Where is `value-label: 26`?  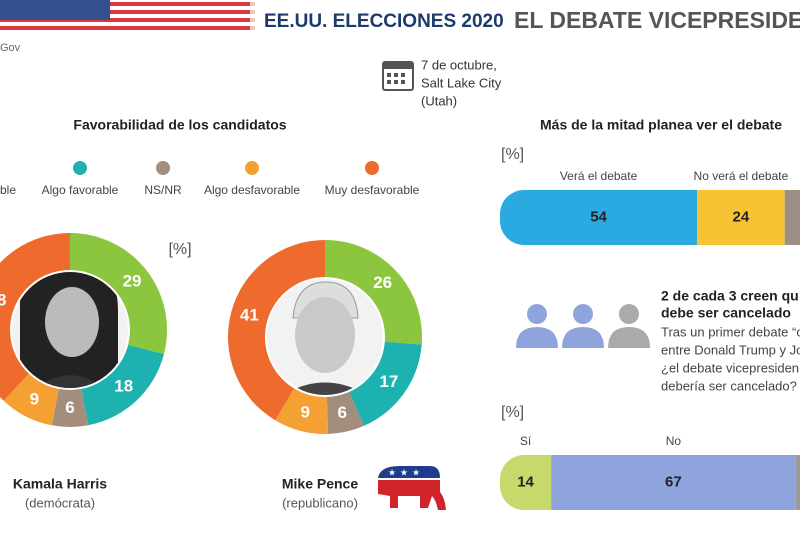
value-label: 26 is located at coordinates (382, 282).